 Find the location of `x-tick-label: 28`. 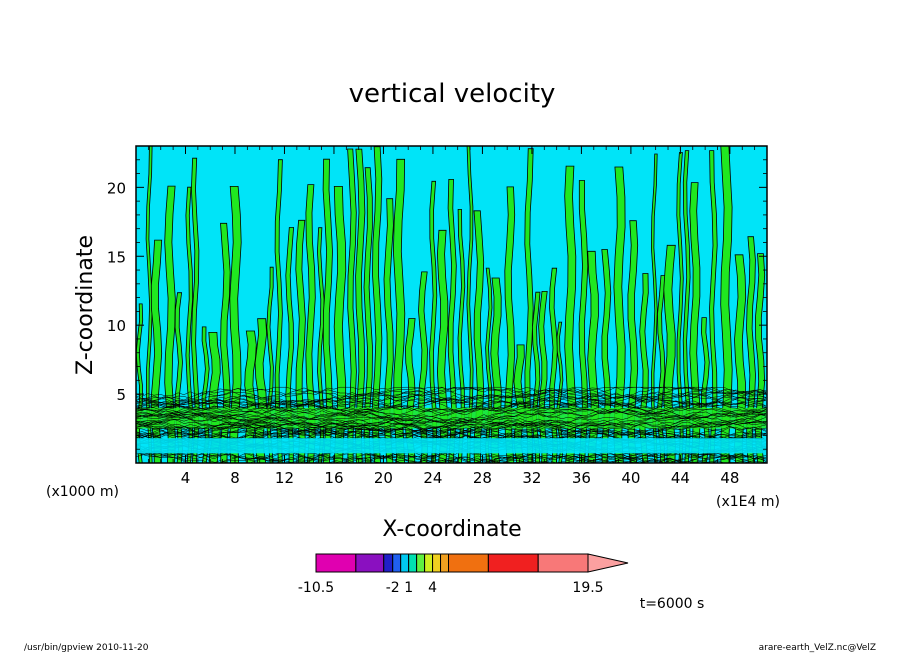

x-tick-label: 28 is located at coordinates (482, 478).